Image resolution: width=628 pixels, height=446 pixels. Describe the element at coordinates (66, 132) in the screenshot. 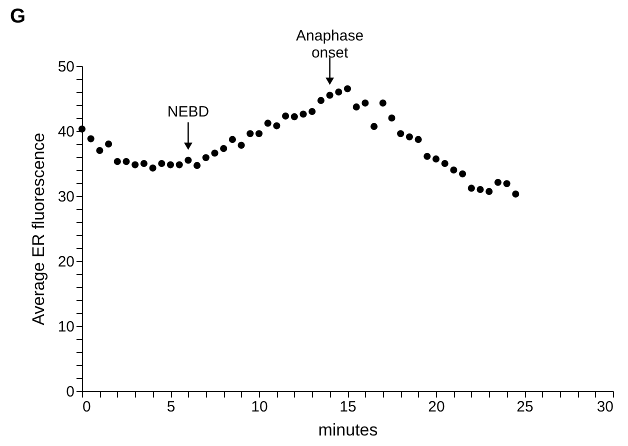

I see `y-tick-label: 40` at that location.